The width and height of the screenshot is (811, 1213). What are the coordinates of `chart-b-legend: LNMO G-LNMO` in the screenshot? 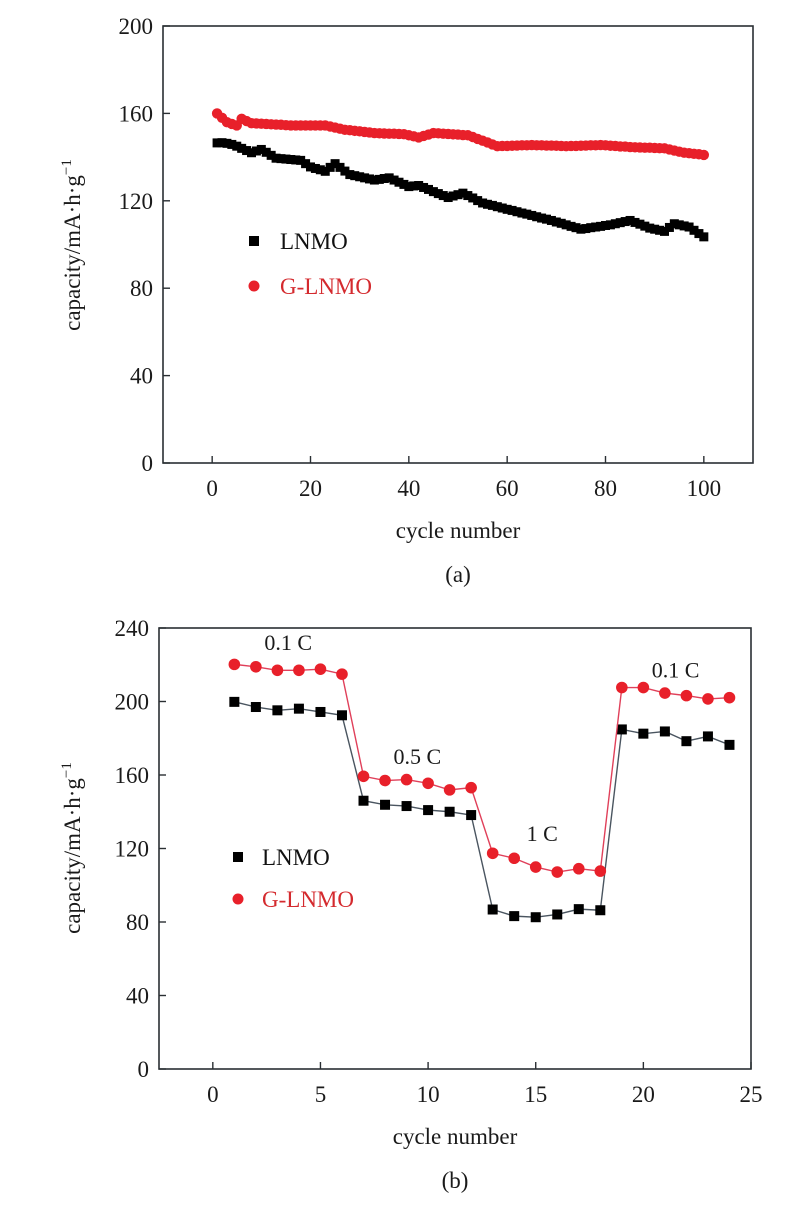 It's located at (293, 878).